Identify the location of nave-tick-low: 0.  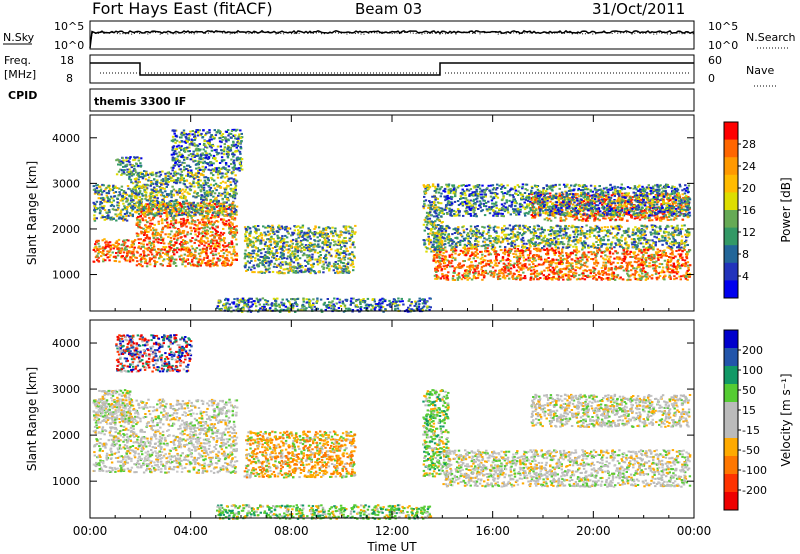
(711, 78).